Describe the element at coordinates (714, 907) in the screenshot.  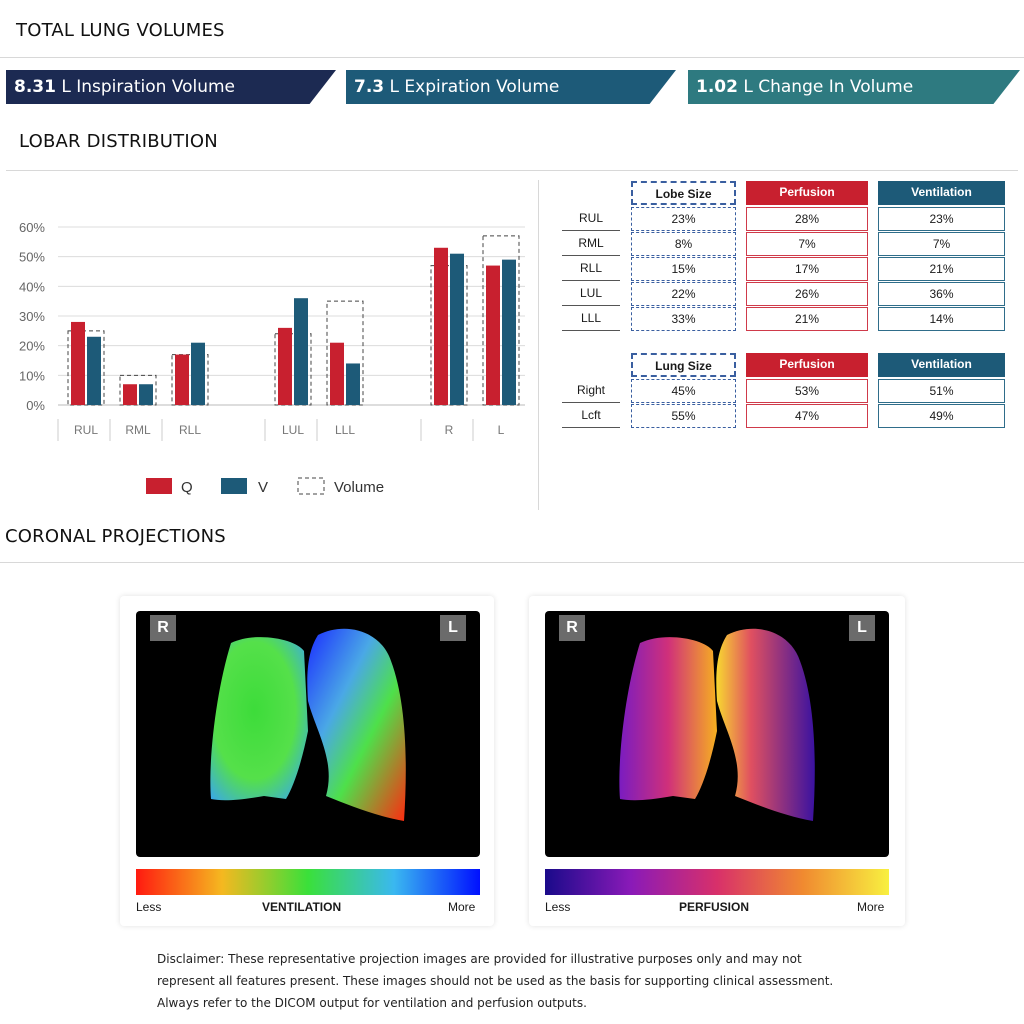
I see `perfusion-label: PERFUSION` at that location.